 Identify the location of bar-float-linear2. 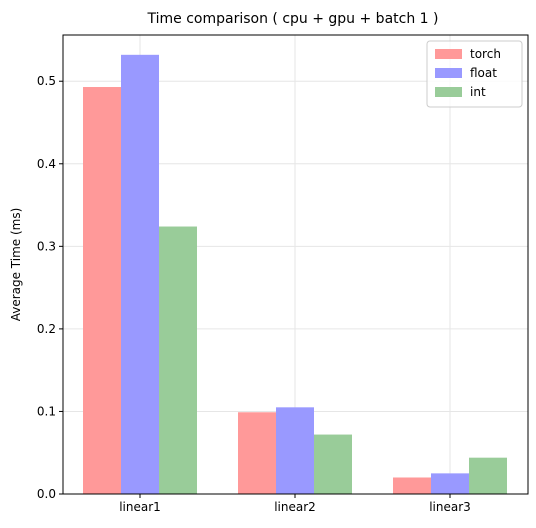
(295, 450).